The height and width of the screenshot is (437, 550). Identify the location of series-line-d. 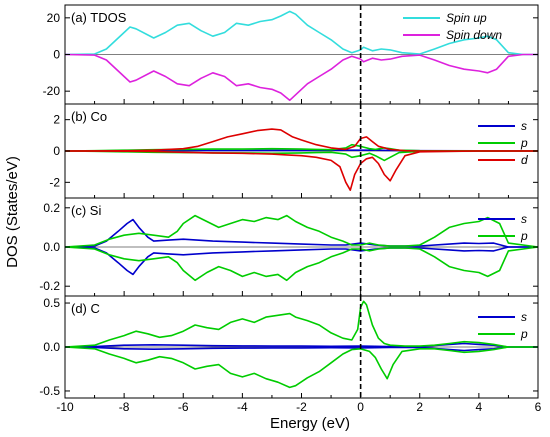
(301, 140).